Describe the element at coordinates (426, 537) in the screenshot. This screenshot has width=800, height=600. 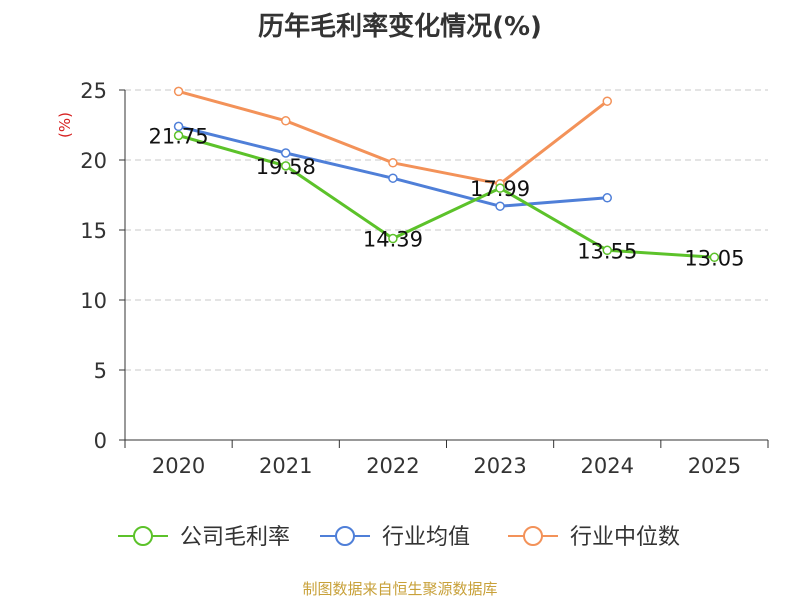
I see `legend-label: 行业均值` at that location.